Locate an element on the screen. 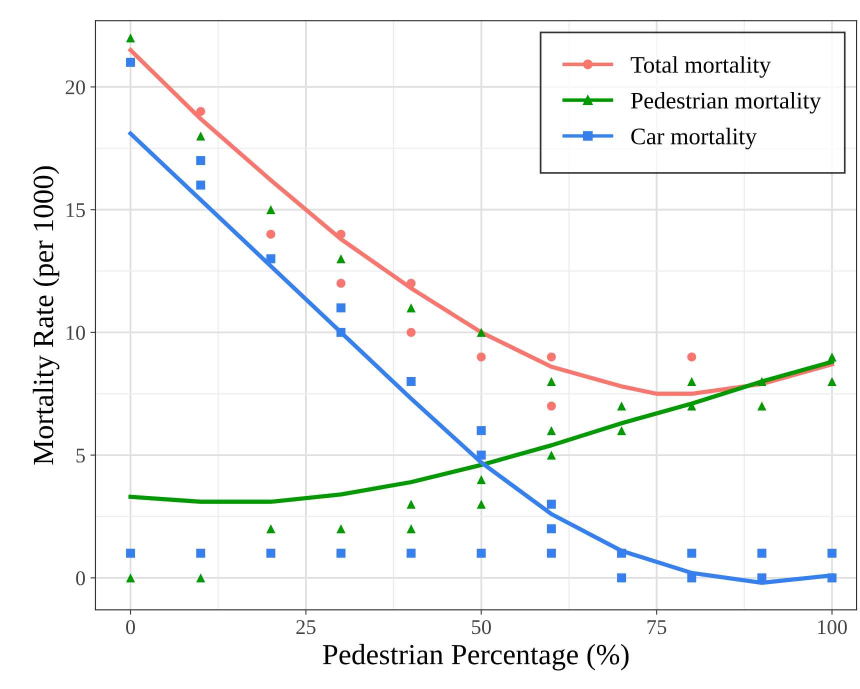 This screenshot has width=860, height=689. y-tick-label: 5 is located at coordinates (80, 455).